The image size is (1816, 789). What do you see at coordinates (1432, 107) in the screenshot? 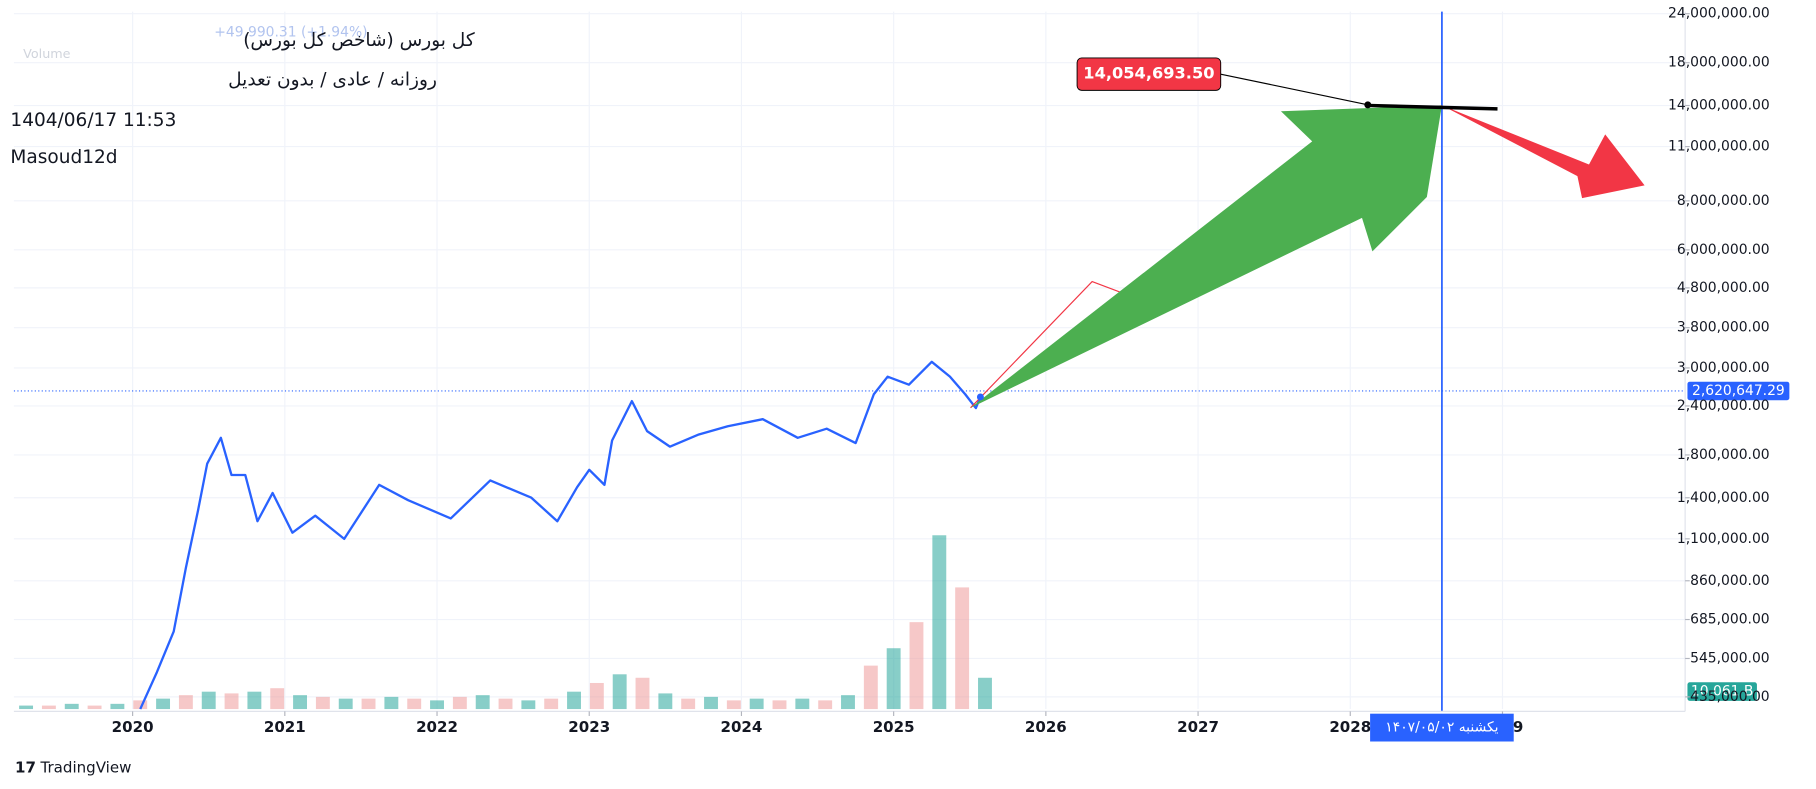
I see `target-line` at bounding box center [1432, 107].